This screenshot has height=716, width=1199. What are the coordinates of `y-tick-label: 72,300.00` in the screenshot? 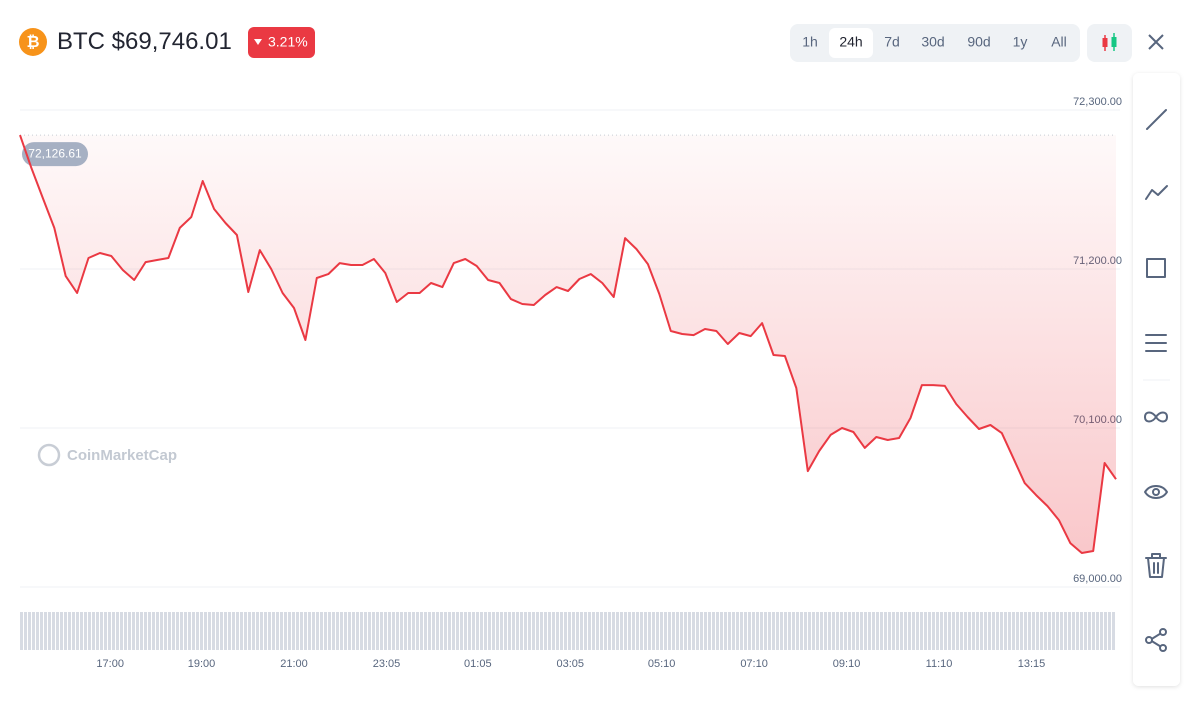 It's located at (1097, 102).